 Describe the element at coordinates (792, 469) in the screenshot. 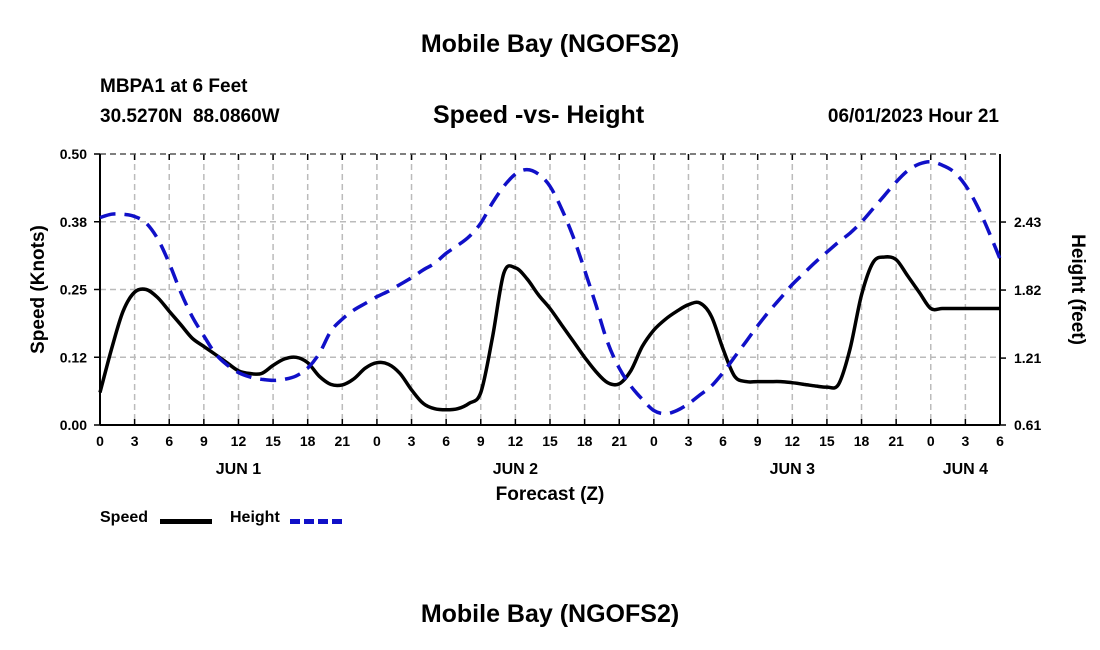

I see `day-label: JUN 3` at that location.